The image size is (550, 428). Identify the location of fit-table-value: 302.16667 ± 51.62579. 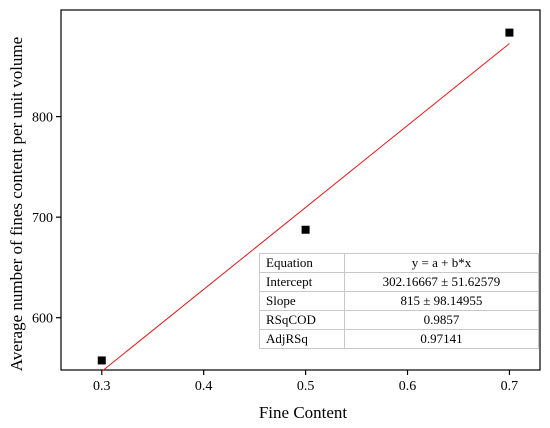
(441, 282).